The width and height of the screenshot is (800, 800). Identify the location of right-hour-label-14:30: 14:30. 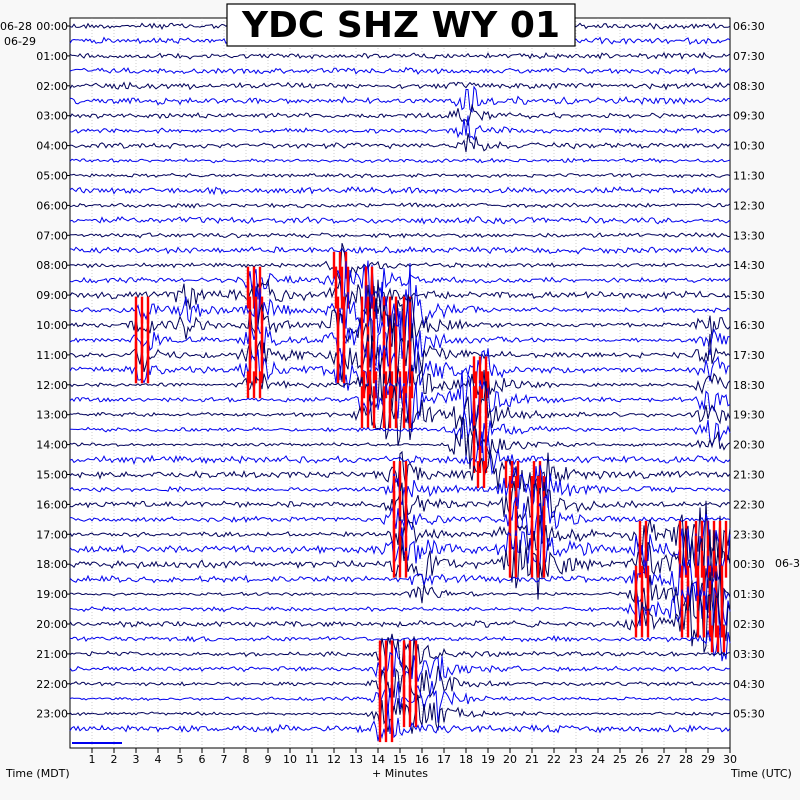
(749, 265).